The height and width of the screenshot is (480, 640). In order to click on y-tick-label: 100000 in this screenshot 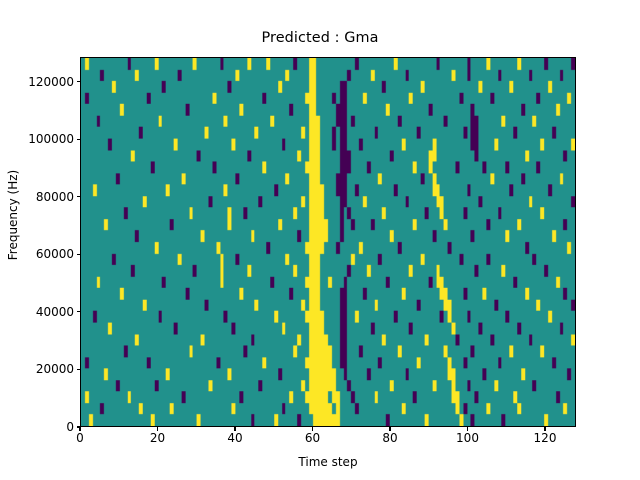, I will do `click(51, 139)`.